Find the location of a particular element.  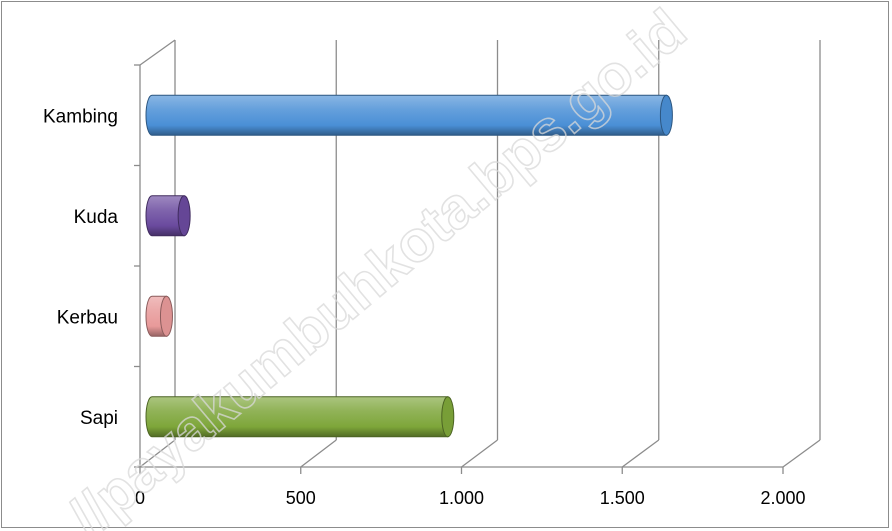

bar-sapi is located at coordinates (300, 417).